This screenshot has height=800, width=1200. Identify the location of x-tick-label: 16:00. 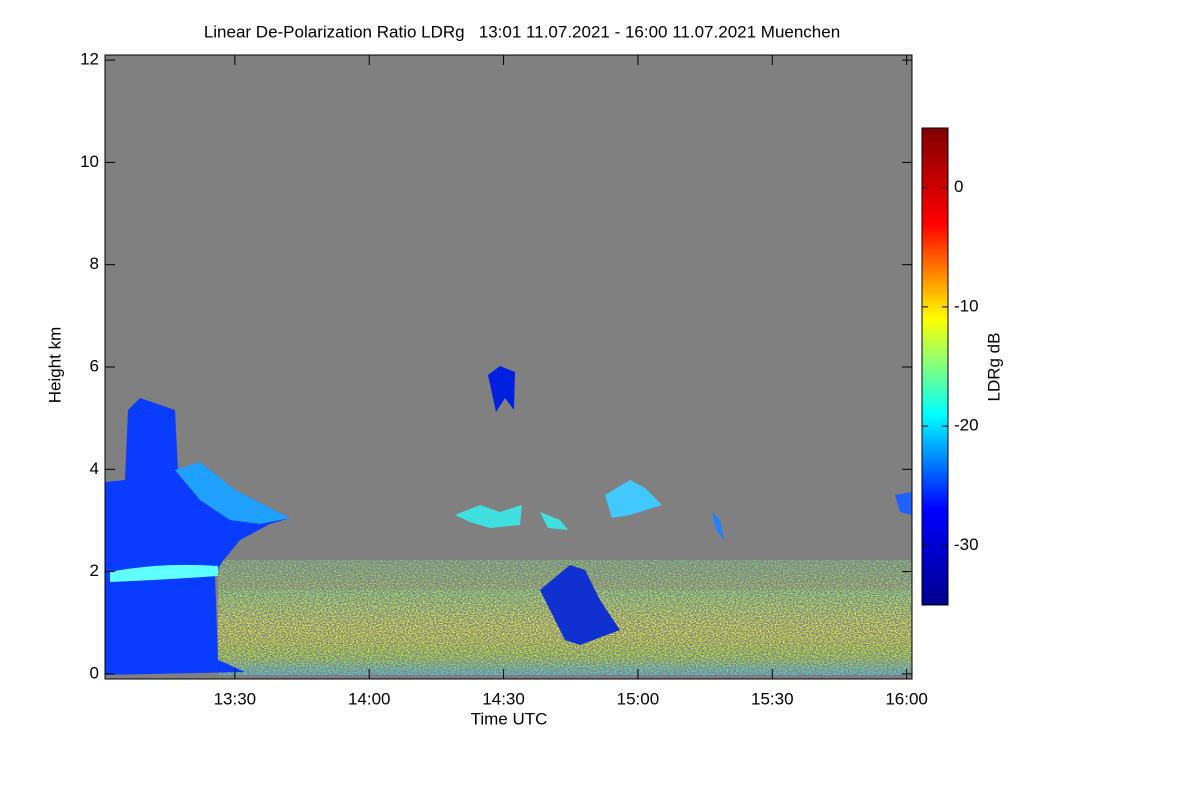
(906, 698).